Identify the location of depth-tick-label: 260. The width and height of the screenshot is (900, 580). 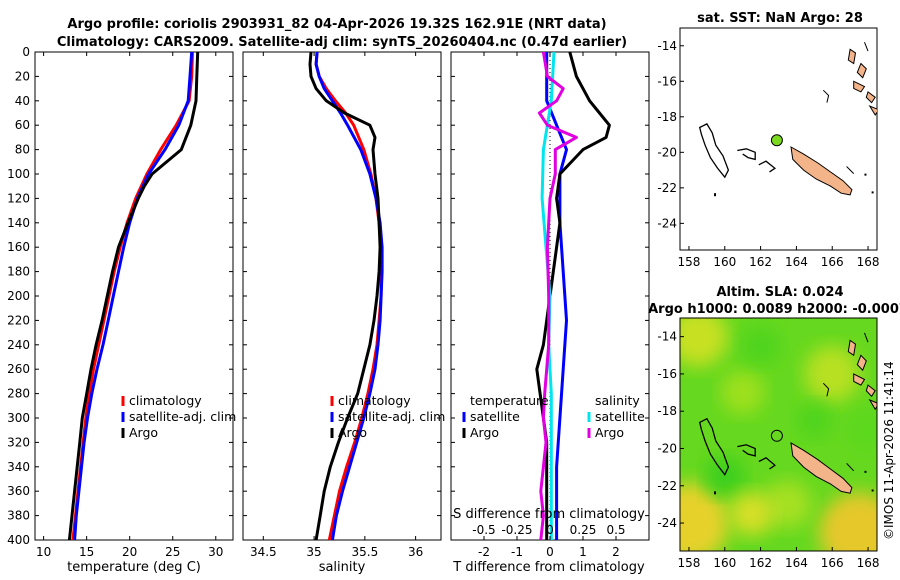
(18, 369).